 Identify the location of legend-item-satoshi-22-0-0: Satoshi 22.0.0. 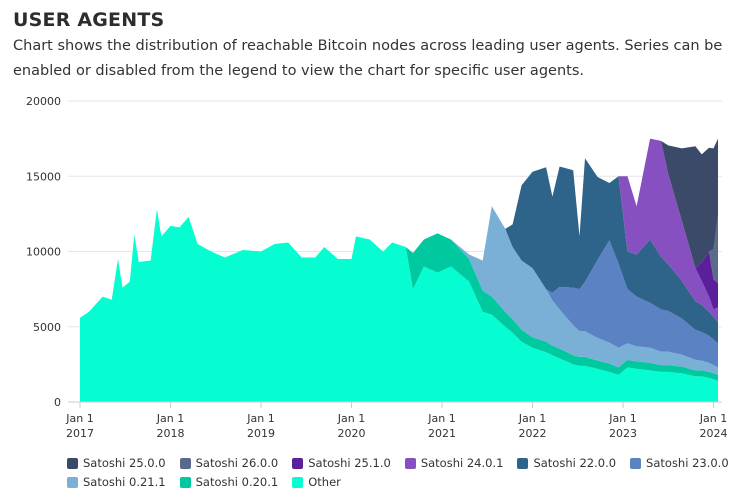
(566, 463).